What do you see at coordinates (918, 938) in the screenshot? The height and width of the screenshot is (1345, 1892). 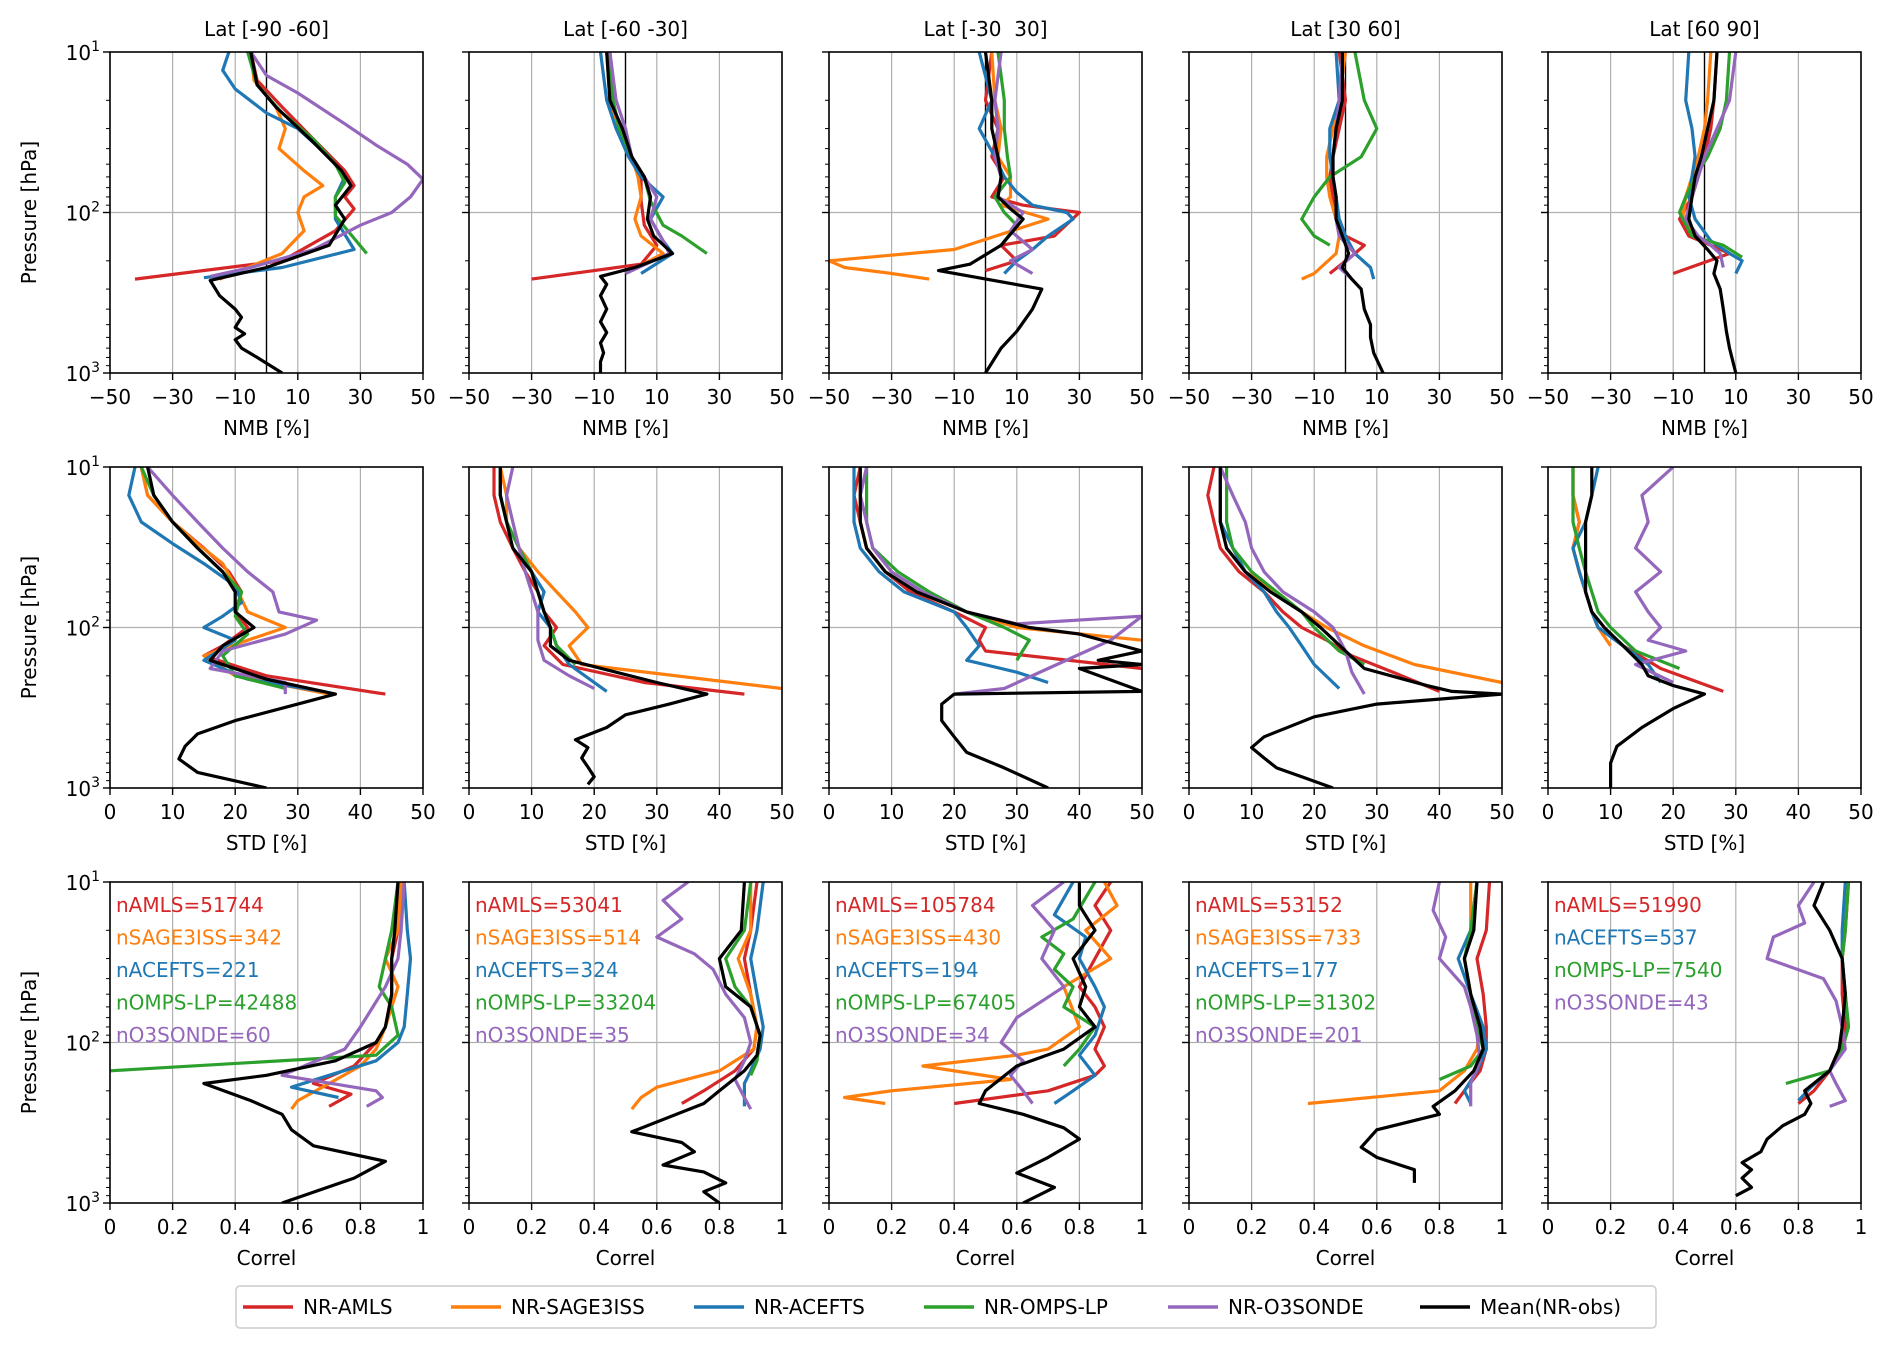 I see `sample-count-label: nSAGE3ISS=430` at bounding box center [918, 938].